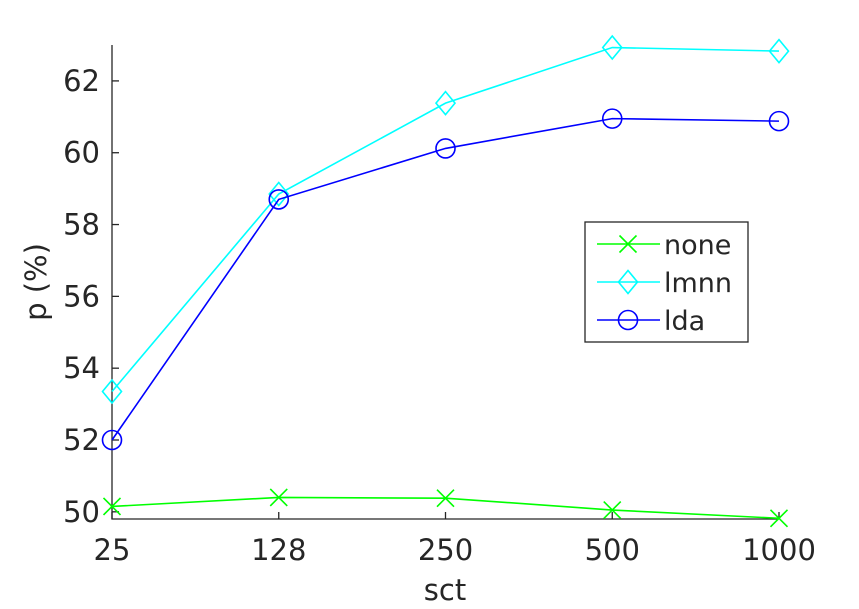  I want to click on x-axis-label: sct, so click(445, 590).